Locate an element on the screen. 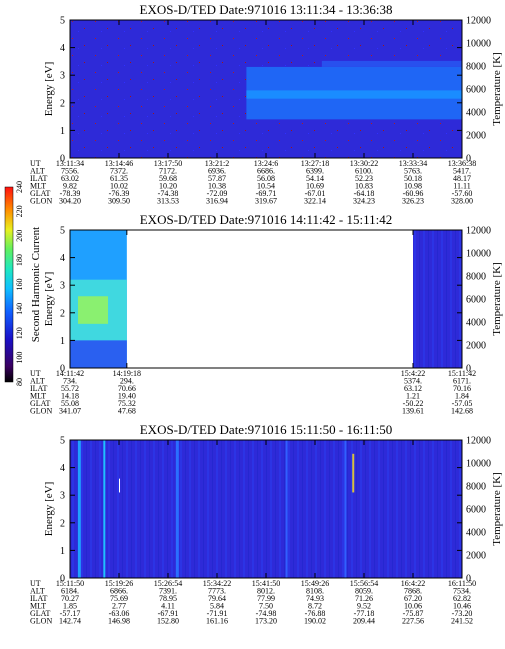  ephemeris-value: 319.67 is located at coordinates (266, 201).